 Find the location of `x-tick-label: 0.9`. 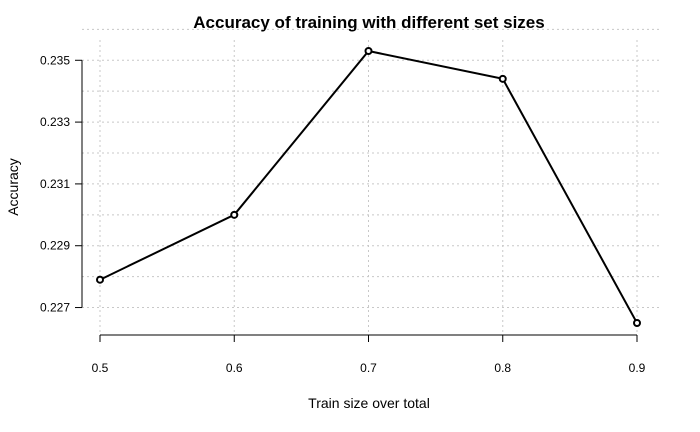

x-tick-label: 0.9 is located at coordinates (637, 368).